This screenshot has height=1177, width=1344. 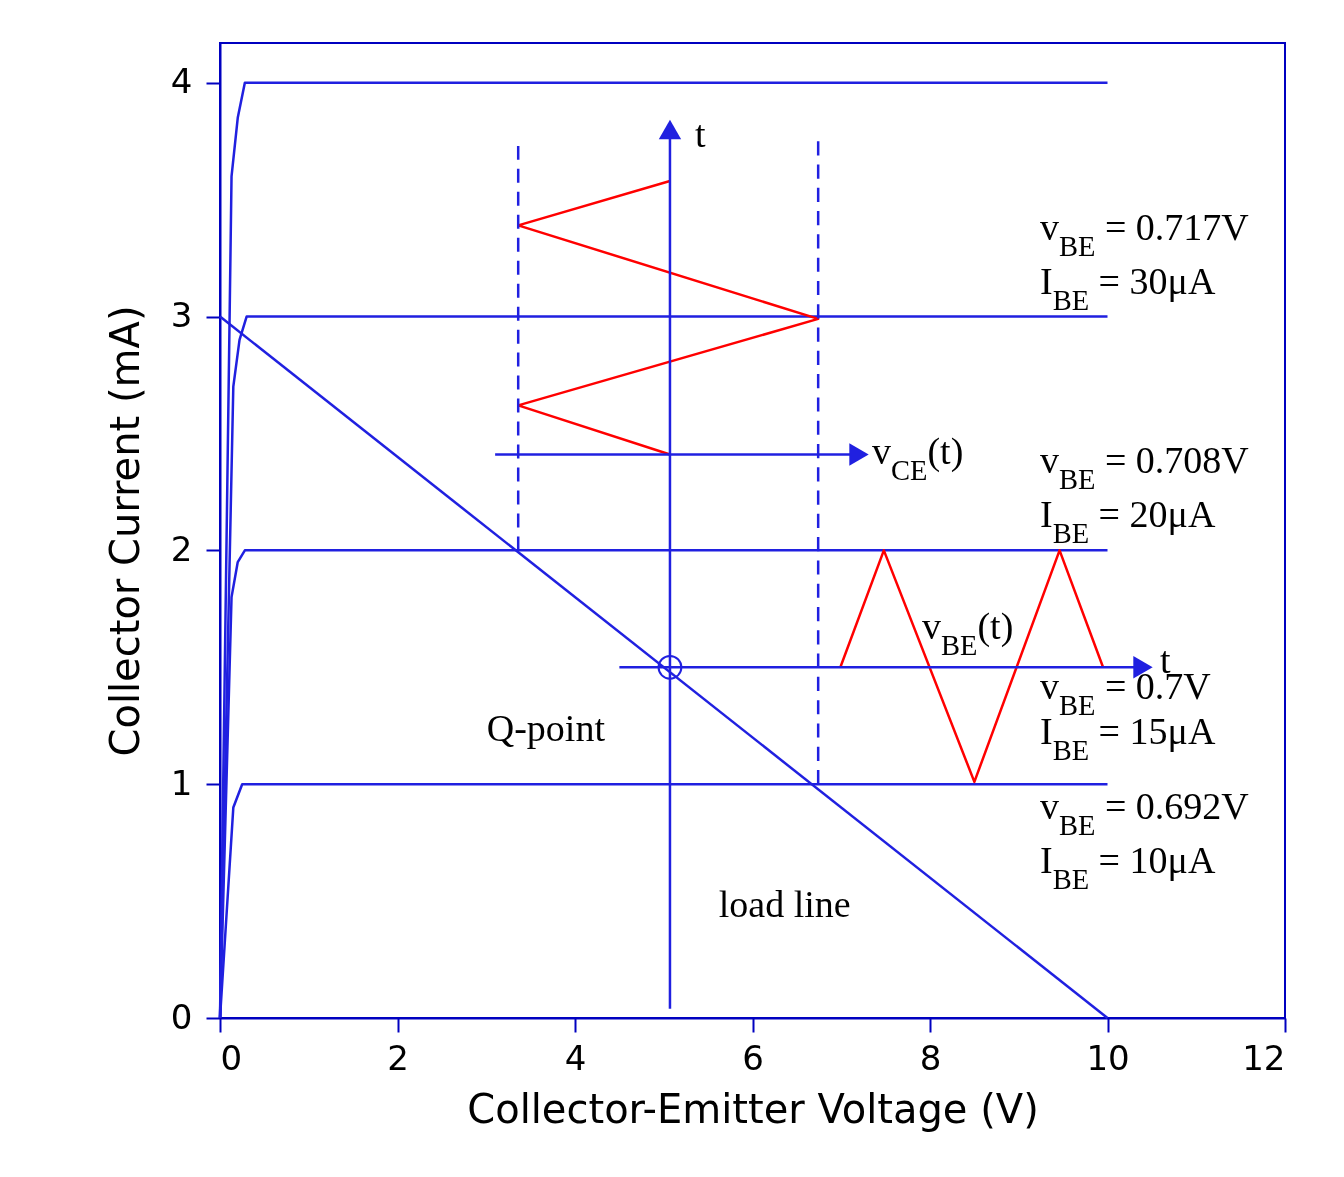 I want to click on x-tick-label: 6, so click(x=753, y=1057).